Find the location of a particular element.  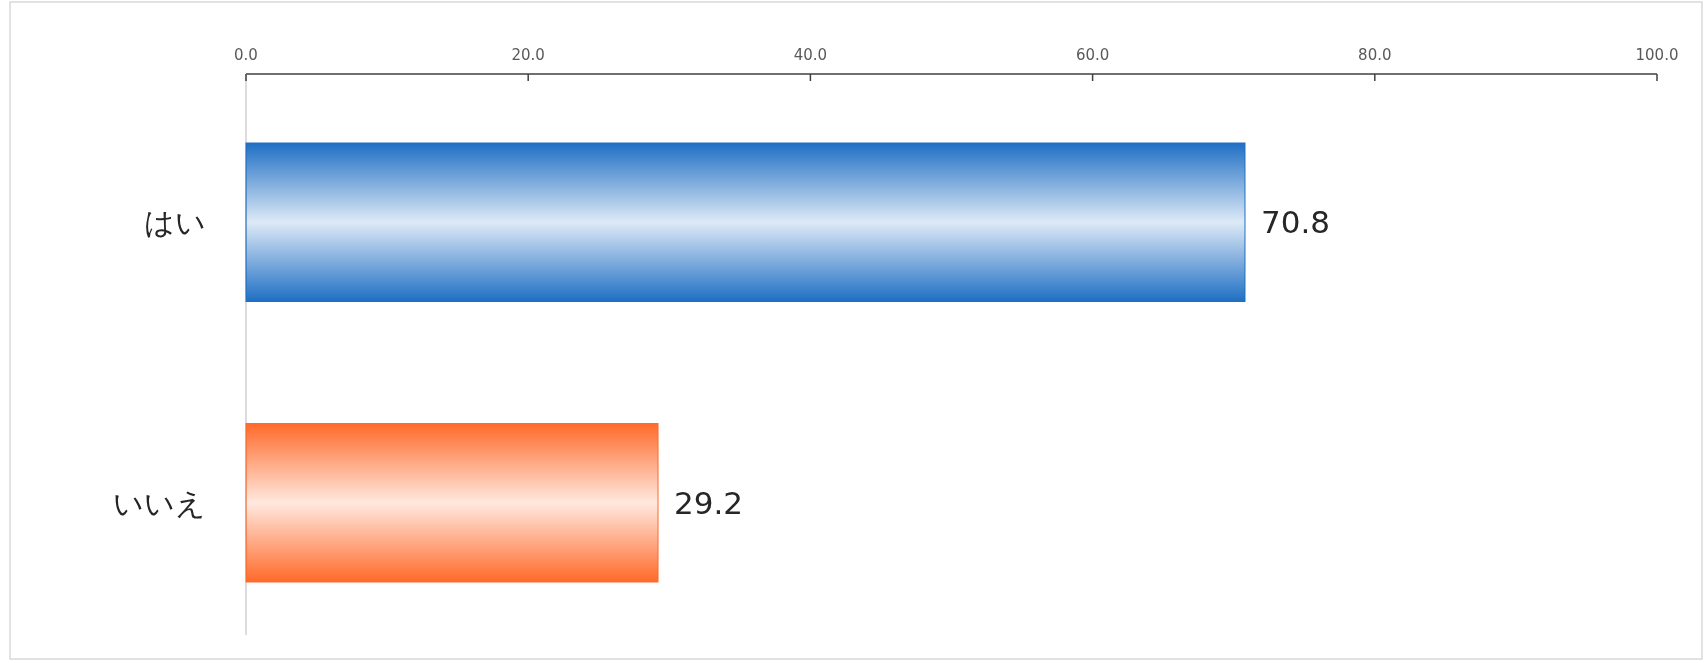

x-tick-label: 80.0 is located at coordinates (1375, 55).